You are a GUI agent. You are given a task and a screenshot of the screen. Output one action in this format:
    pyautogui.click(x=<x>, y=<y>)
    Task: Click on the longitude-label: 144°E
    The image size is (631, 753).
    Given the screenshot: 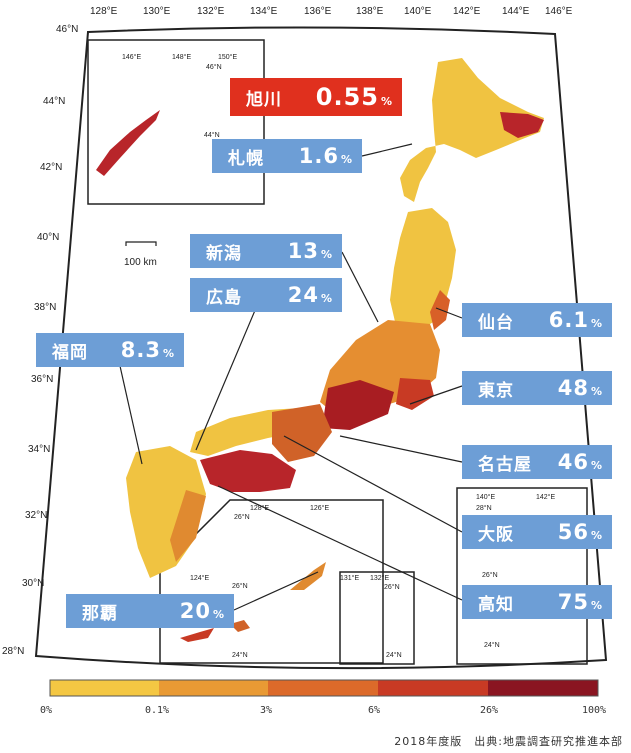 What is the action you would take?
    pyautogui.click(x=516, y=11)
    